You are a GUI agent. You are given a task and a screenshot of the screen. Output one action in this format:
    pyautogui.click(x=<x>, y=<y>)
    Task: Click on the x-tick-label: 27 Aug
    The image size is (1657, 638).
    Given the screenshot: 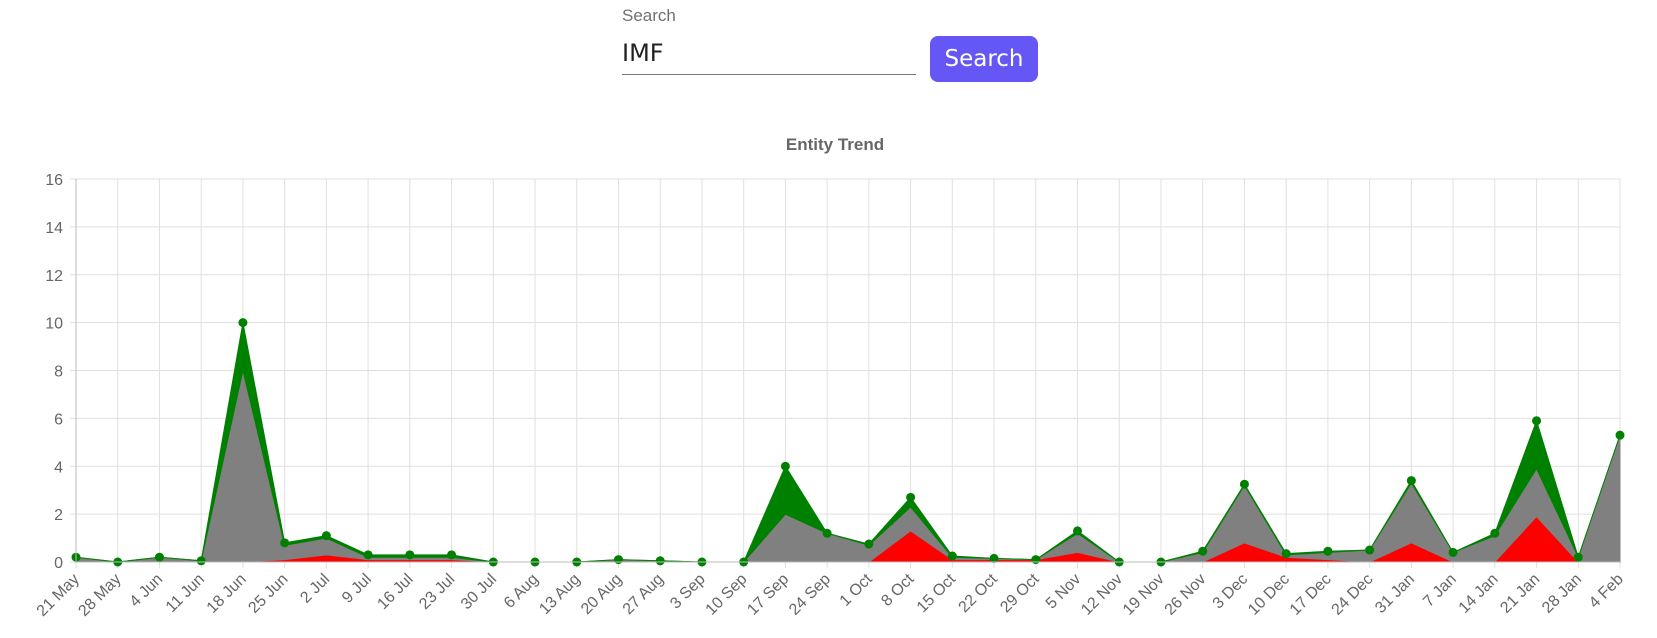 What is the action you would take?
    pyautogui.click(x=643, y=594)
    